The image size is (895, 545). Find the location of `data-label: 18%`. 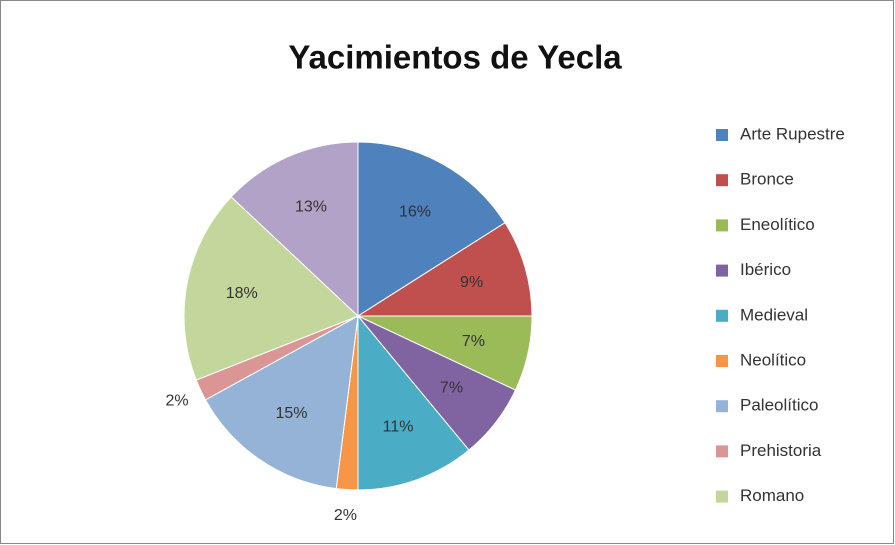

data-label: 18% is located at coordinates (242, 293).